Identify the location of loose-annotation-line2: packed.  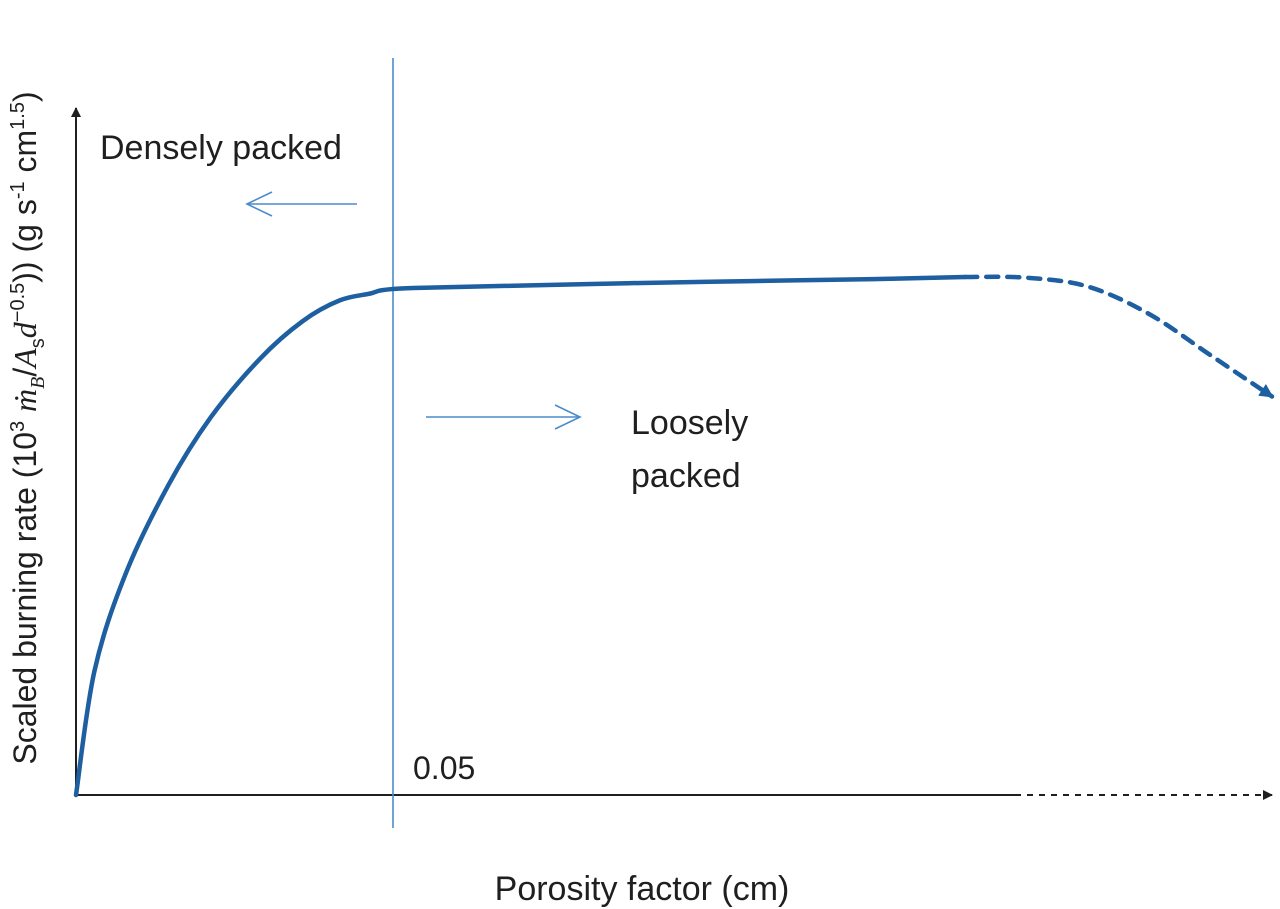
(686, 476).